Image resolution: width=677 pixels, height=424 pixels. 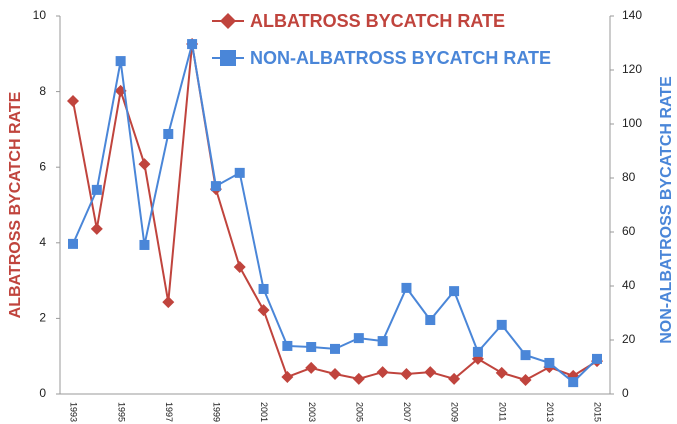 I want to click on y2-tick-label: 80, so click(x=629, y=177).